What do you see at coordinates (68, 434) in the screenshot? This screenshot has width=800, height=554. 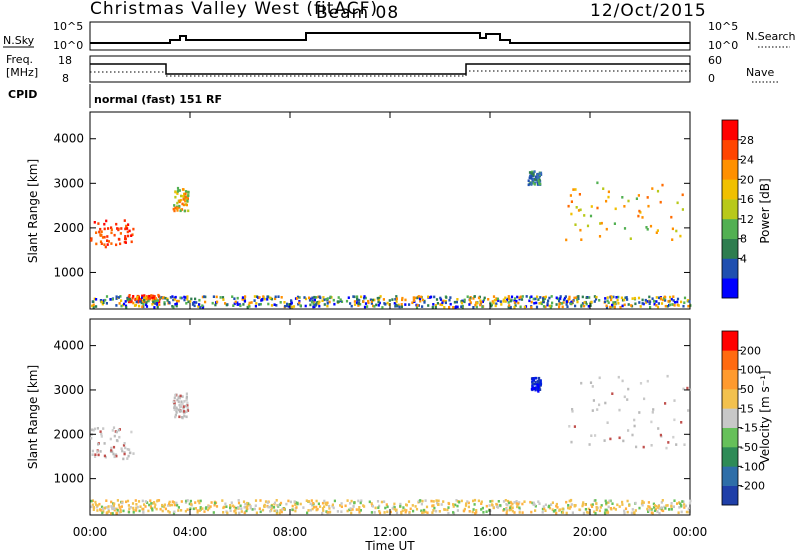 I see `velocity-ytick-label: 2000` at bounding box center [68, 434].